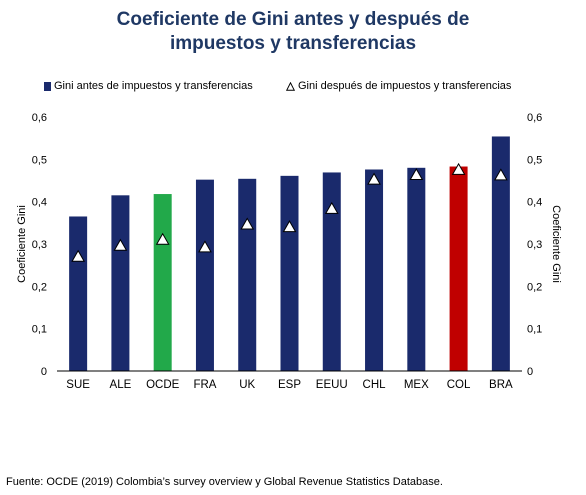 The image size is (586, 495). Describe the element at coordinates (293, 19) in the screenshot. I see `chart-title-line-1: Coeficiente de Gini antes y después de` at that location.